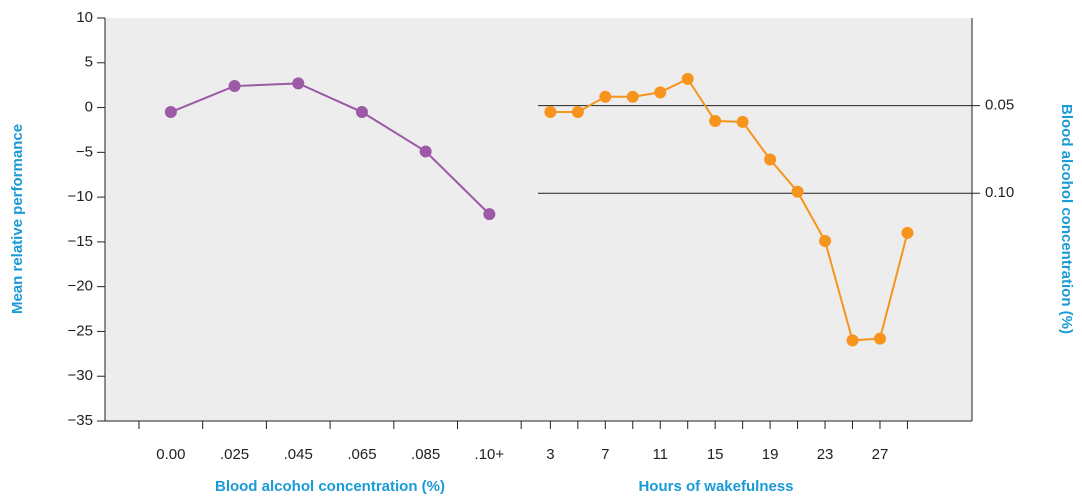  I want to click on x-tick-label: 15, so click(715, 454).